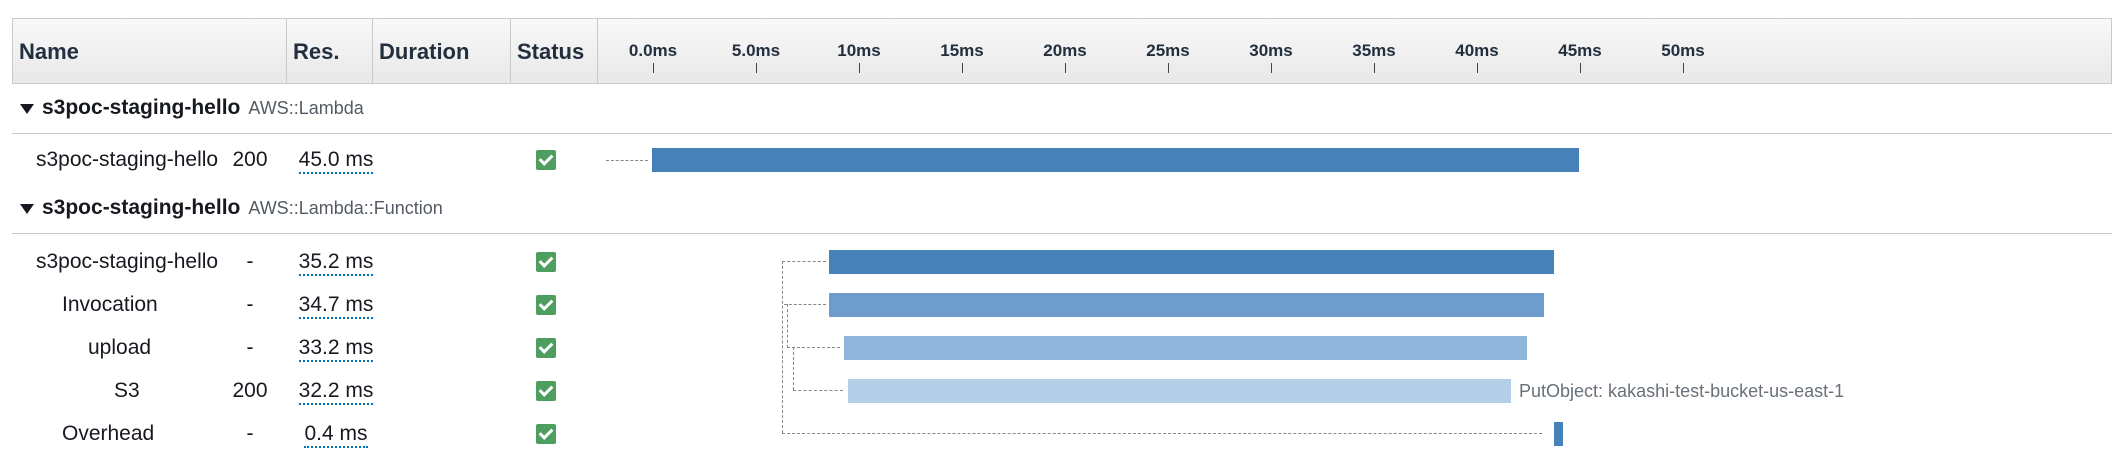  I want to click on segment-row: Overhead - 0.4 ms, so click(1062, 435).